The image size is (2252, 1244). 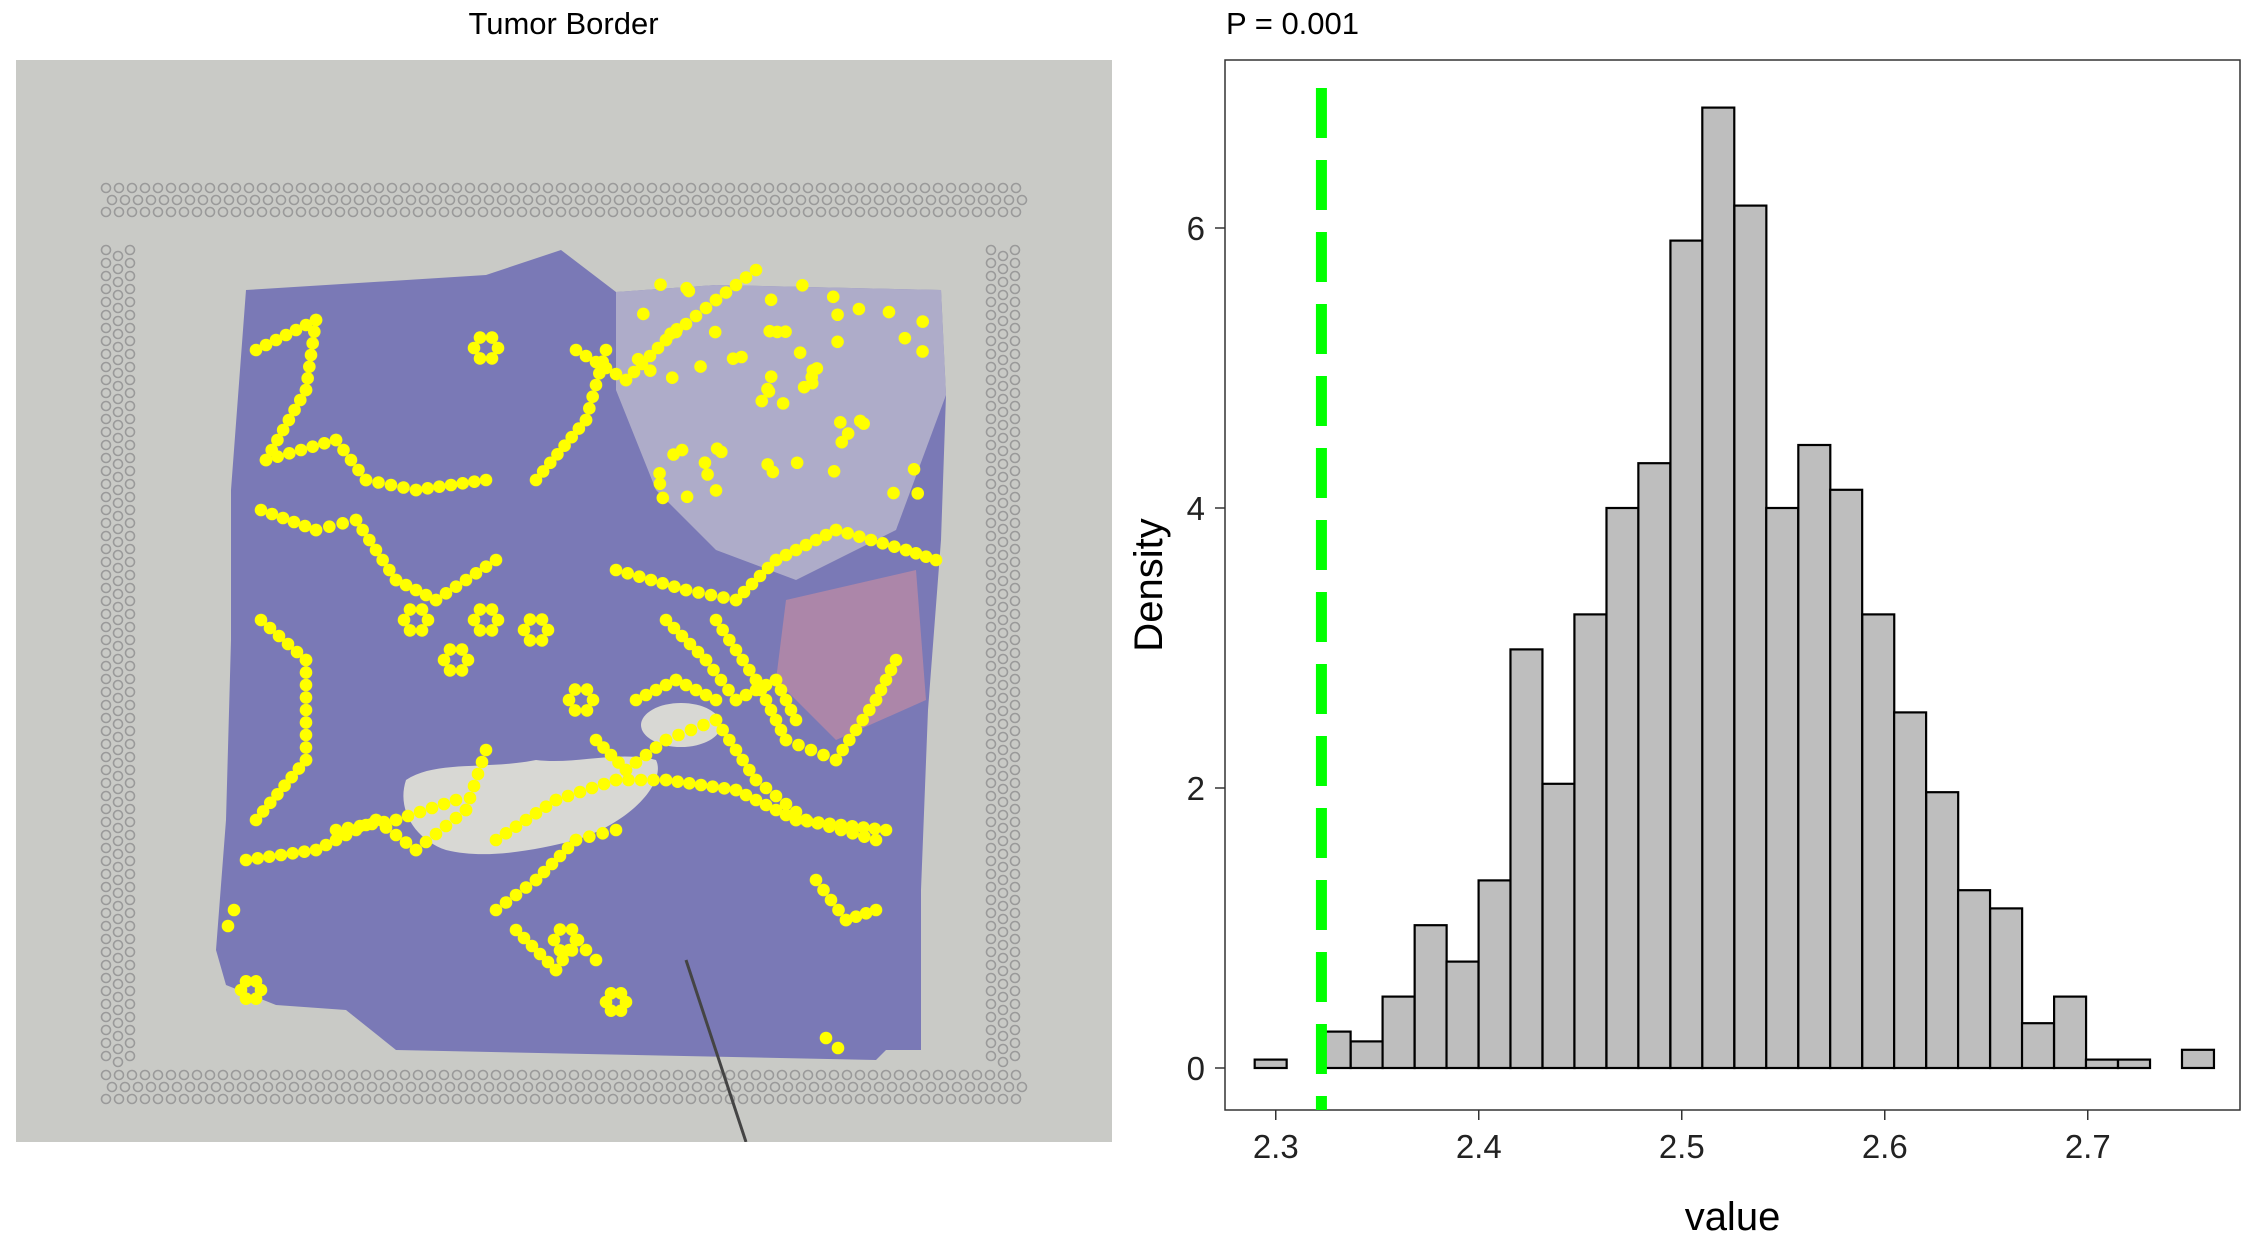 What do you see at coordinates (1293, 23) in the screenshot?
I see `histogram-title: P = 0.001` at bounding box center [1293, 23].